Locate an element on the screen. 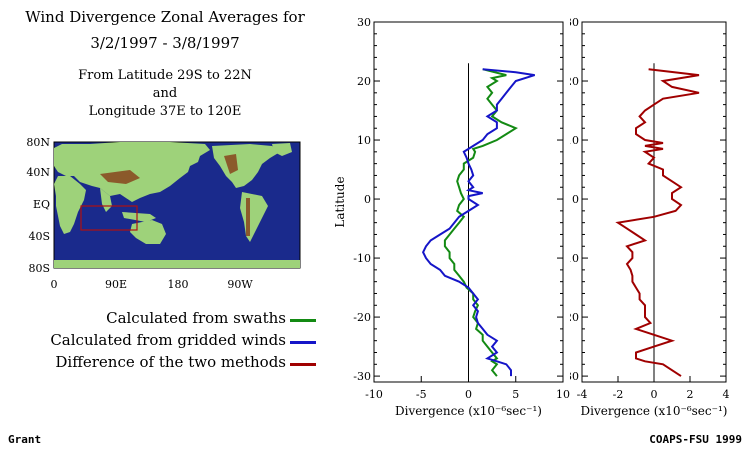 This screenshot has height=450, width=750. footer-credit: COAPS-FSU 1999 is located at coordinates (695, 439).